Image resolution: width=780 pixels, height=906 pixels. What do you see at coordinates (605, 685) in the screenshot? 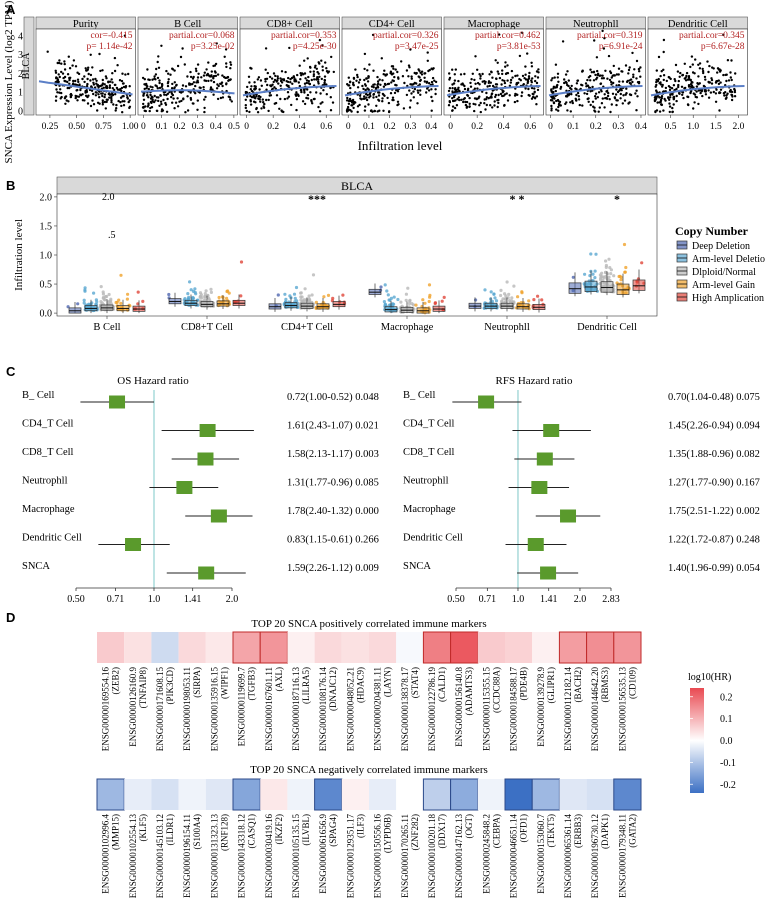
I see `marker-gene-symbol: (RBMS3)` at bounding box center [605, 685].